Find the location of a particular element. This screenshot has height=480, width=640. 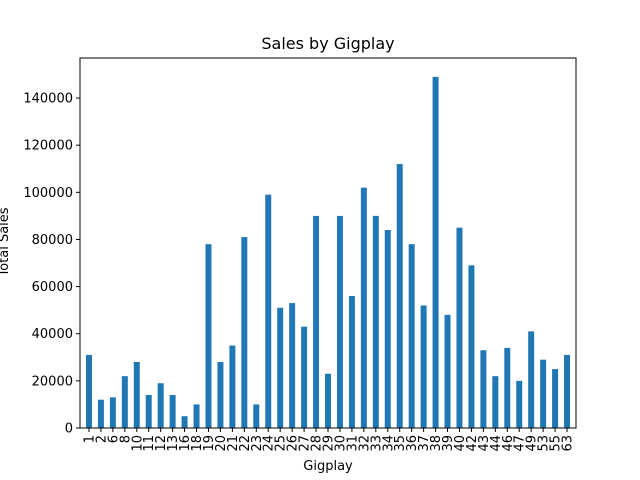

x-tick-label: 12 is located at coordinates (161, 443).